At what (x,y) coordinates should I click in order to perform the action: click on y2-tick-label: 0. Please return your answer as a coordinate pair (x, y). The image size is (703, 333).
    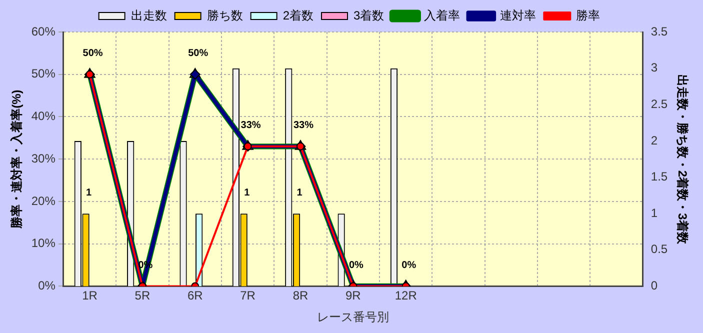
    Looking at the image, I should click on (654, 285).